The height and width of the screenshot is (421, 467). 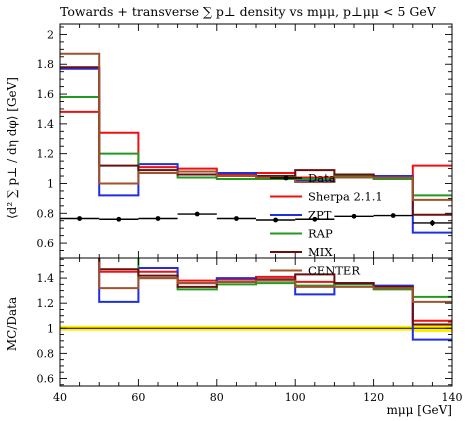 I want to click on series-line-mix, so click(x=275, y=292).